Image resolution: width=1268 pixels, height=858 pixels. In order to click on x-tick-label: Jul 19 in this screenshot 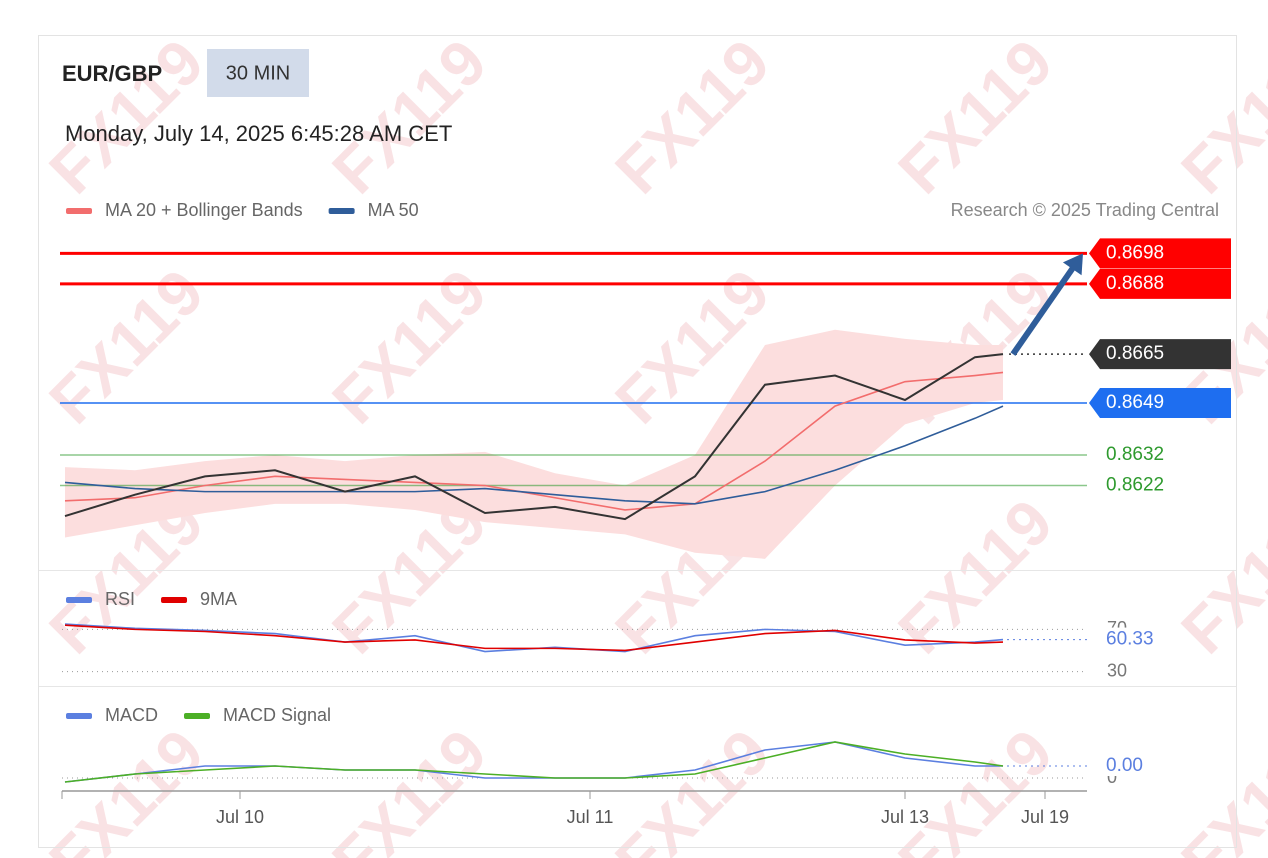, I will do `click(1045, 817)`.